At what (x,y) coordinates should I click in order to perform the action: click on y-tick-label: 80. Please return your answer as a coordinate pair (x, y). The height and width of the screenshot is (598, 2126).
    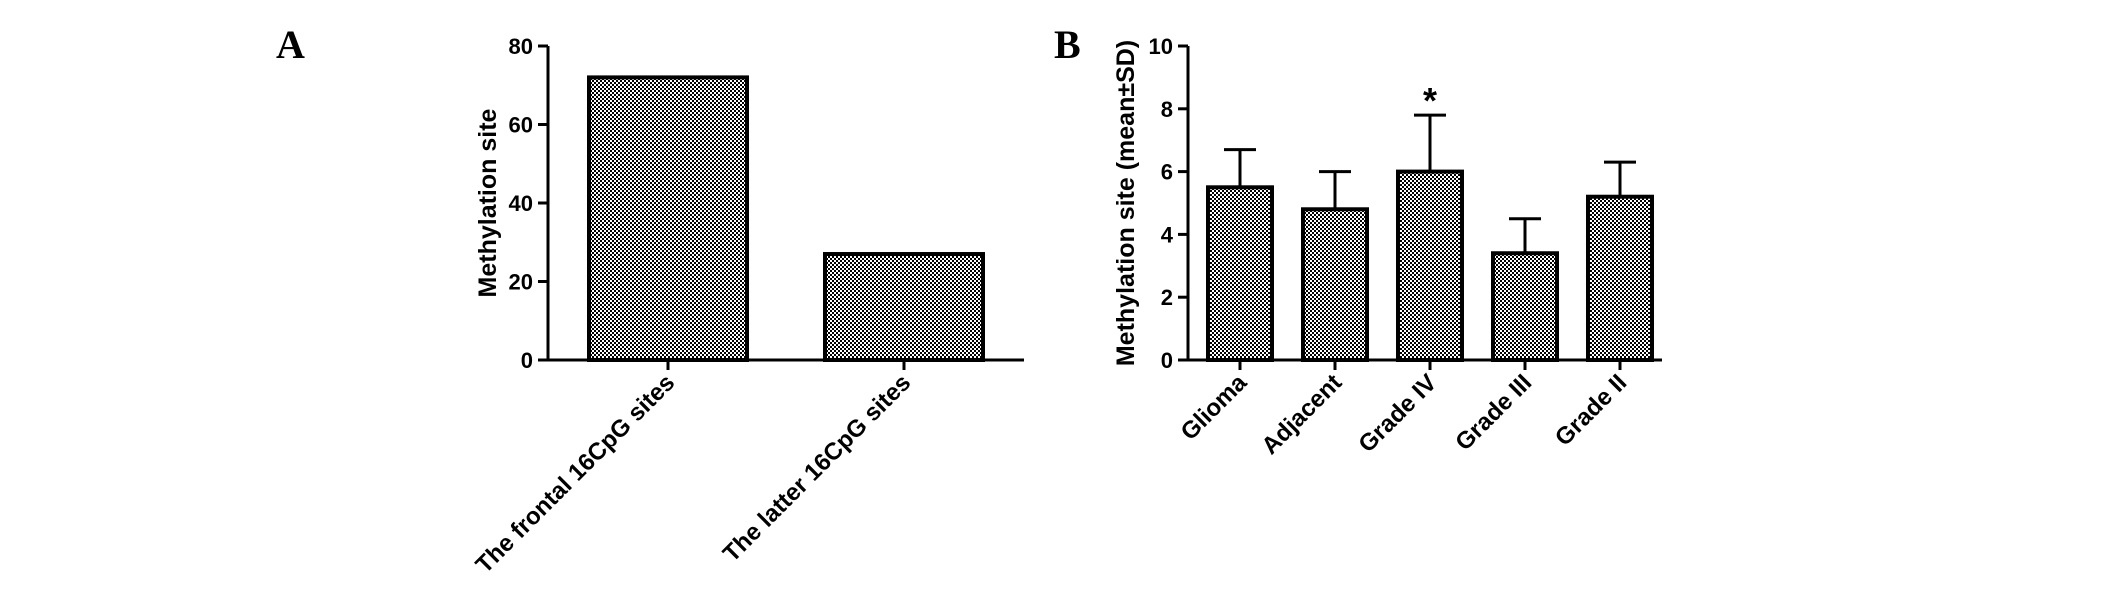
    Looking at the image, I should click on (521, 46).